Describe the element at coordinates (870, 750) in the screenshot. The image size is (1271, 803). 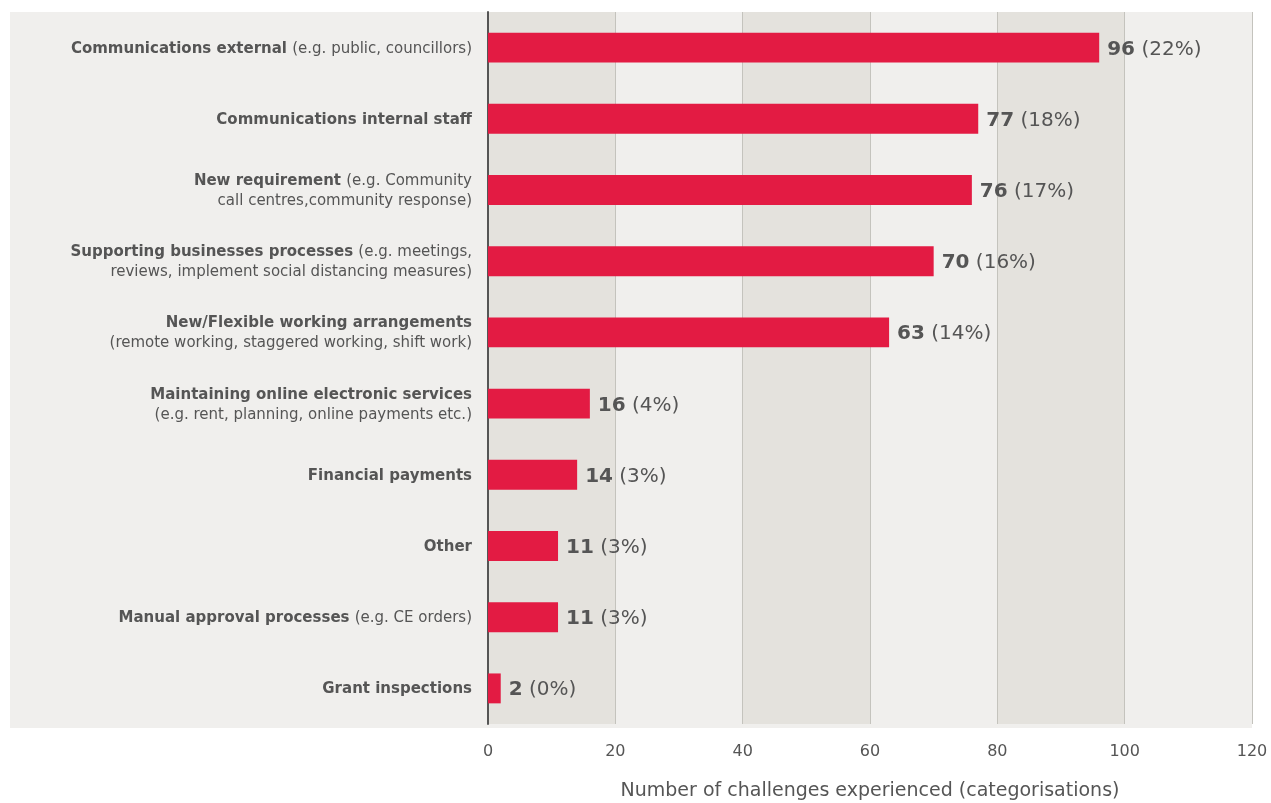
I see `x-tick-label: 60` at that location.